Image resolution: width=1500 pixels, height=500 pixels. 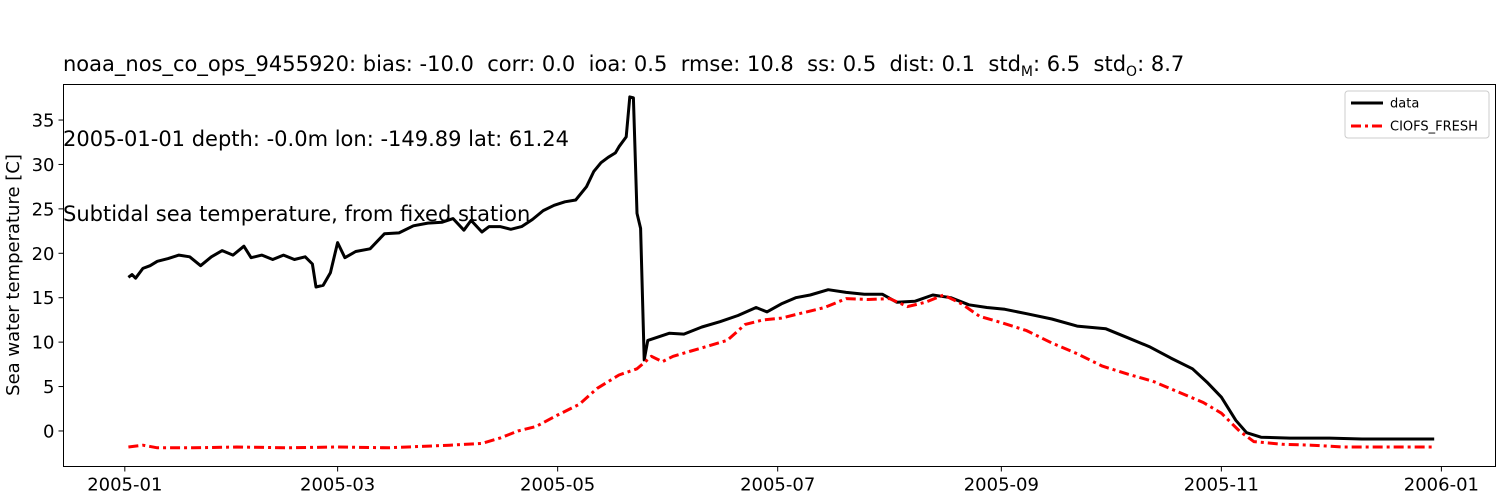 What do you see at coordinates (1441, 485) in the screenshot?
I see `x-tick-label: 2006-01` at bounding box center [1441, 485].